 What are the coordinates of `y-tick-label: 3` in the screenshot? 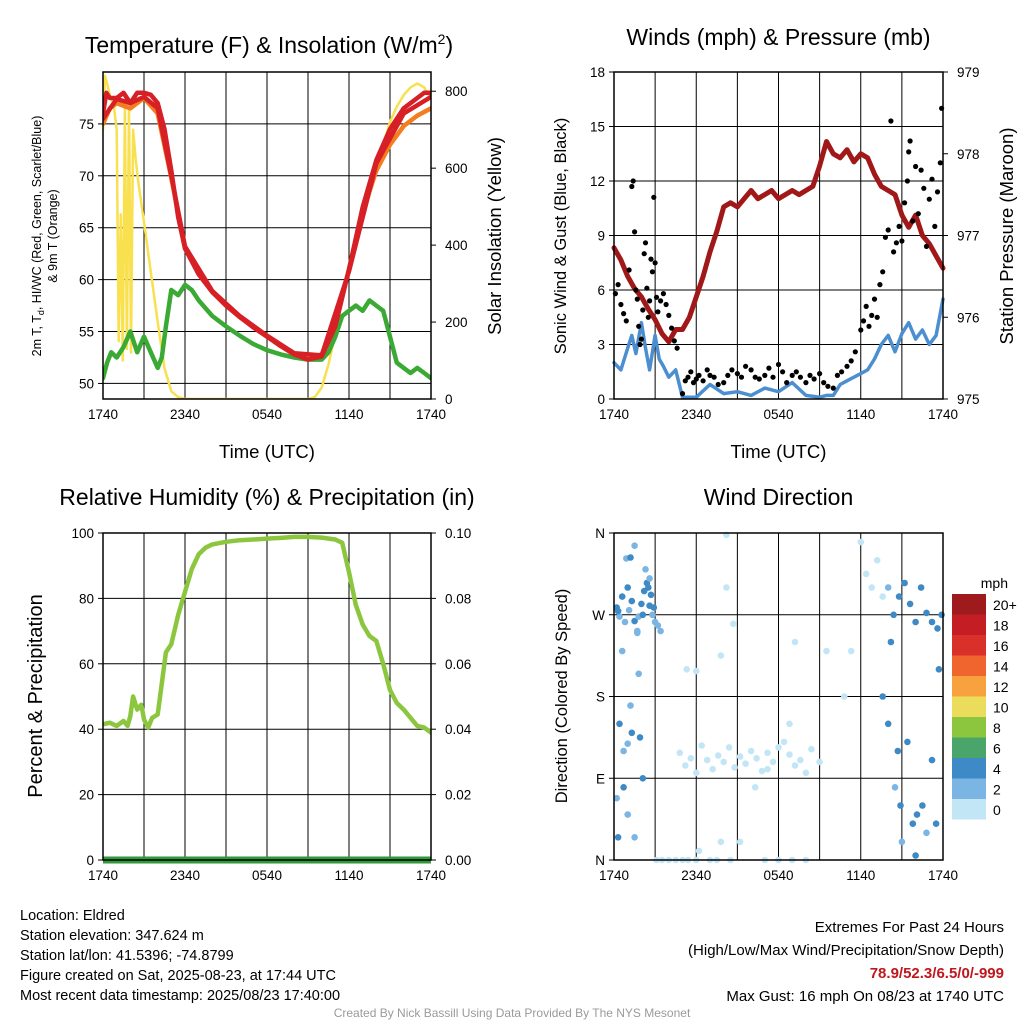 It's located at (601, 345).